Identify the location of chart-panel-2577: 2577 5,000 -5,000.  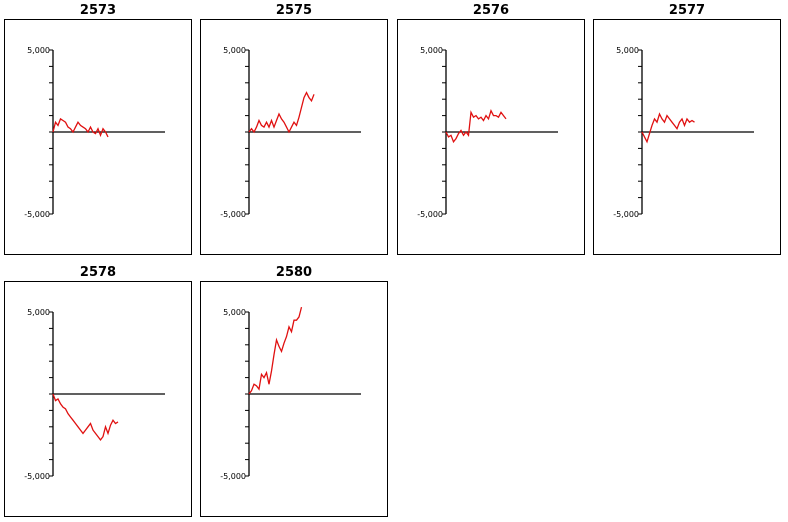
(687, 128).